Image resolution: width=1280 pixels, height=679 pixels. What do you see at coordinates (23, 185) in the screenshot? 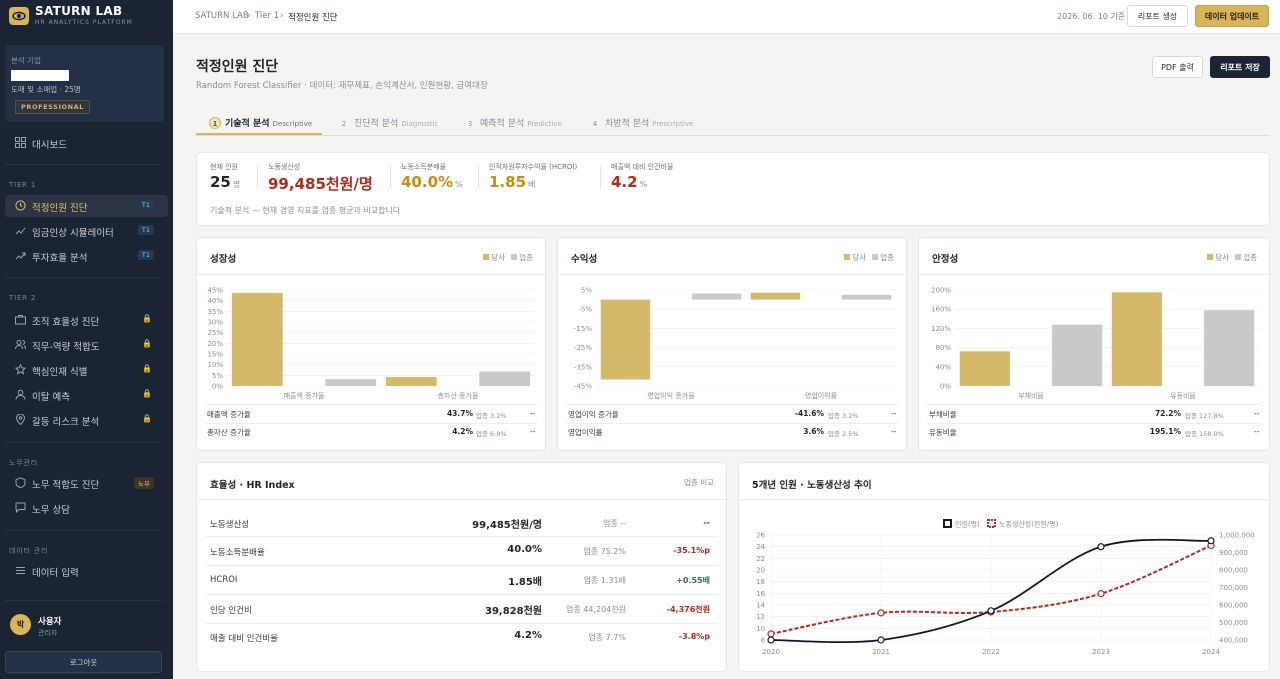
I see `section-tier1: TIER 1` at bounding box center [23, 185].